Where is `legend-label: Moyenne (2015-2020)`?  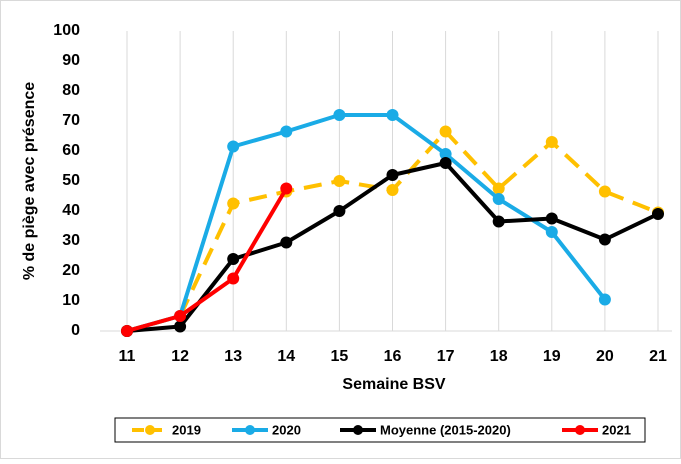
legend-label: Moyenne (2015-2020) is located at coordinates (445, 429).